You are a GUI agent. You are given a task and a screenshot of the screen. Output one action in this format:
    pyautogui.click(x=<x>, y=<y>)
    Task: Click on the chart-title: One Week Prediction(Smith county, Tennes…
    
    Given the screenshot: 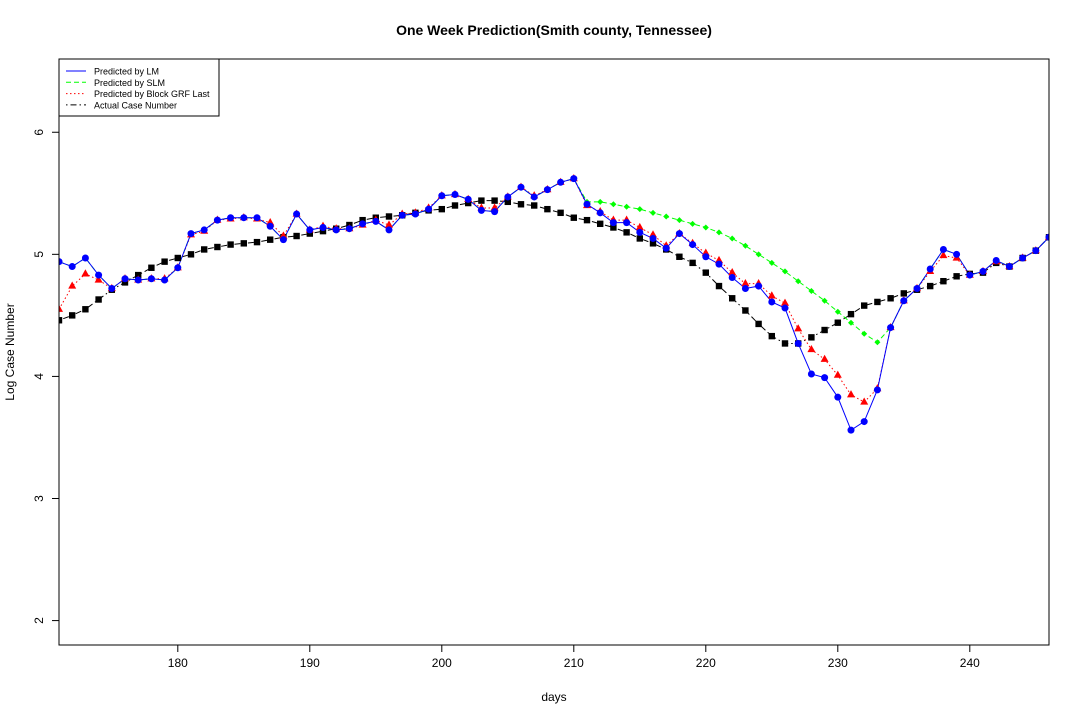 What is the action you would take?
    pyautogui.click(x=554, y=30)
    